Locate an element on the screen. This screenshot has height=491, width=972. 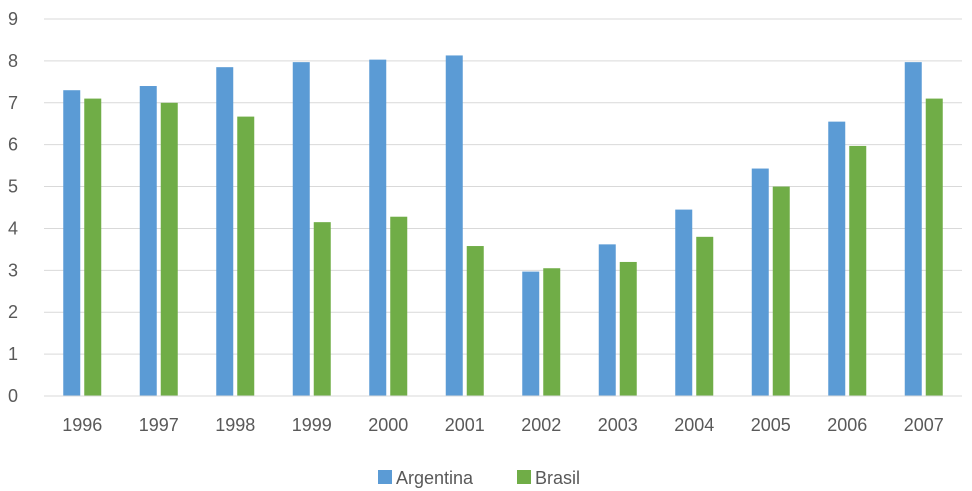
bar-argentina-2004 is located at coordinates (684, 302).